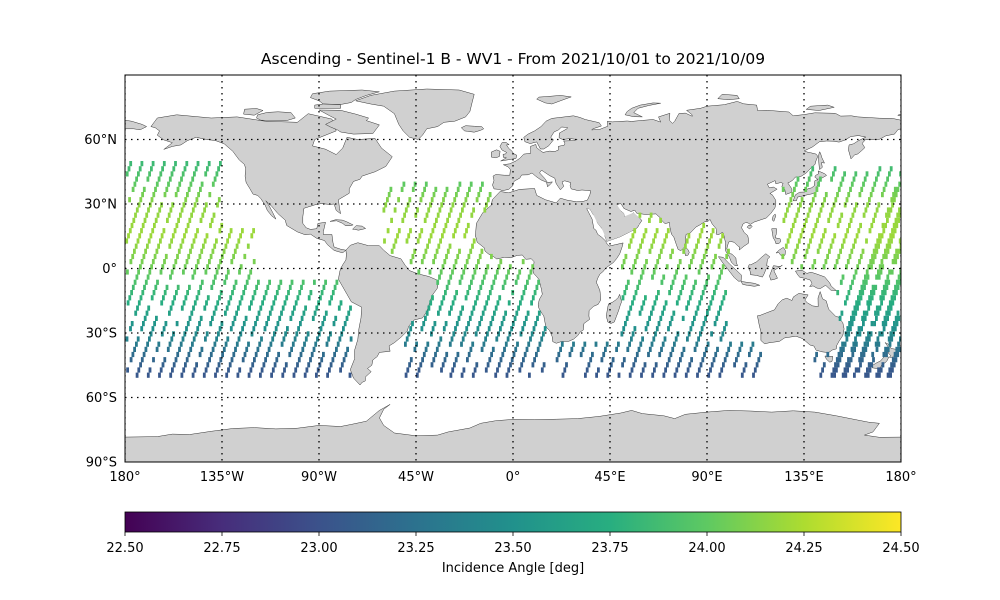 The width and height of the screenshot is (1000, 600). I want to click on latitude-tick-label: 90°S, so click(101, 463).